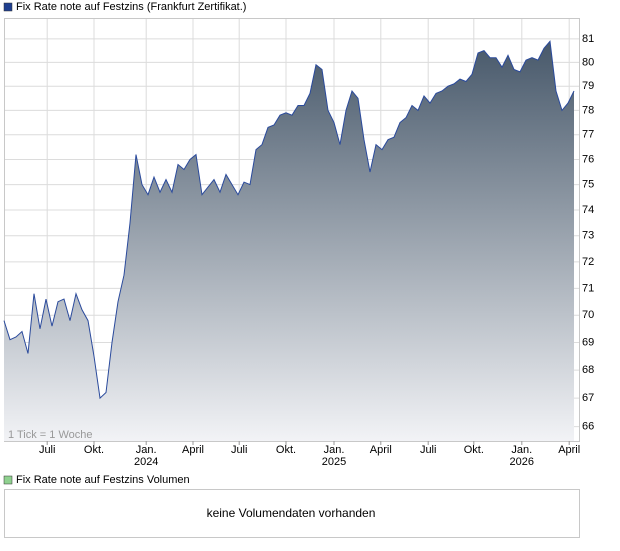 The width and height of the screenshot is (620, 551). Describe the element at coordinates (588, 288) in the screenshot. I see `y-tick-label: 71` at that location.